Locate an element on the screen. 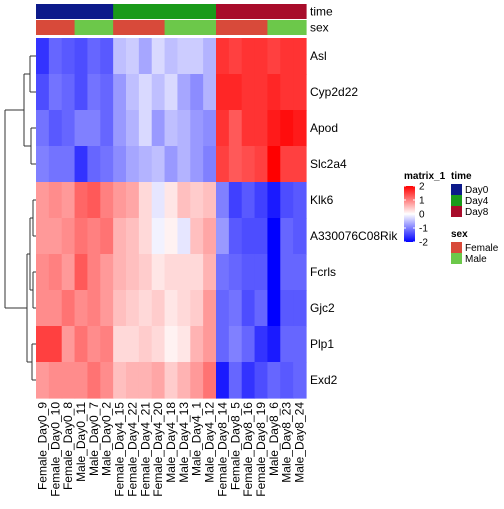  time-legend-swatch is located at coordinates (456, 189).